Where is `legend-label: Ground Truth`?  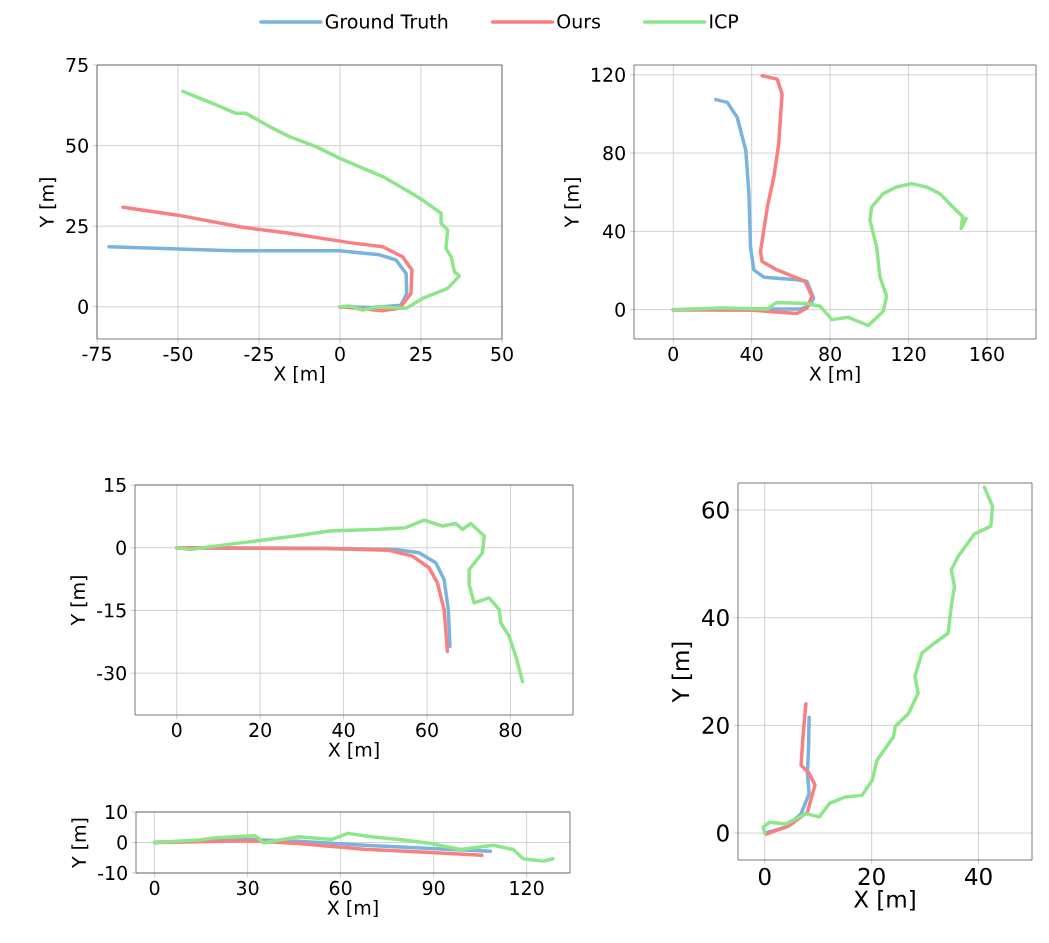
legend-label: Ground Truth is located at coordinates (386, 21).